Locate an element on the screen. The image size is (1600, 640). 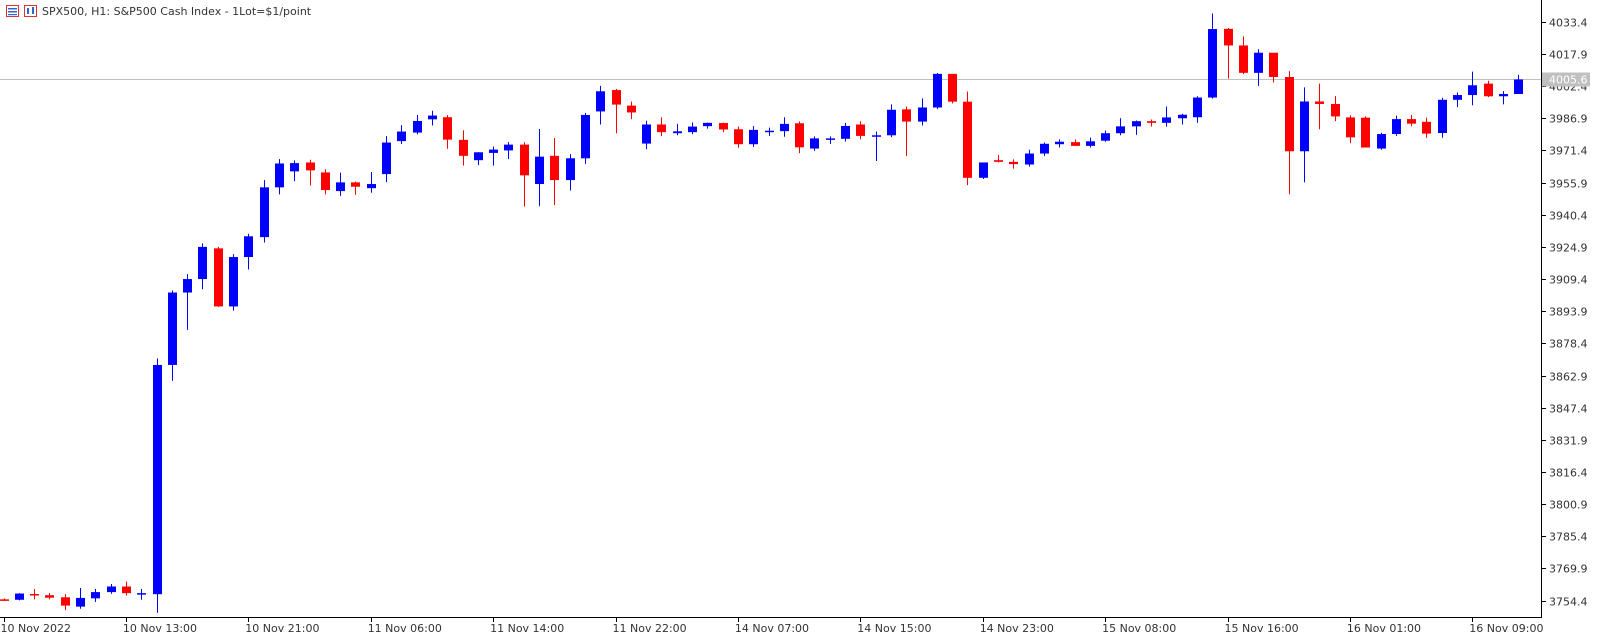
x-tick-label: 14 Nov 23:00 is located at coordinates (1017, 628).